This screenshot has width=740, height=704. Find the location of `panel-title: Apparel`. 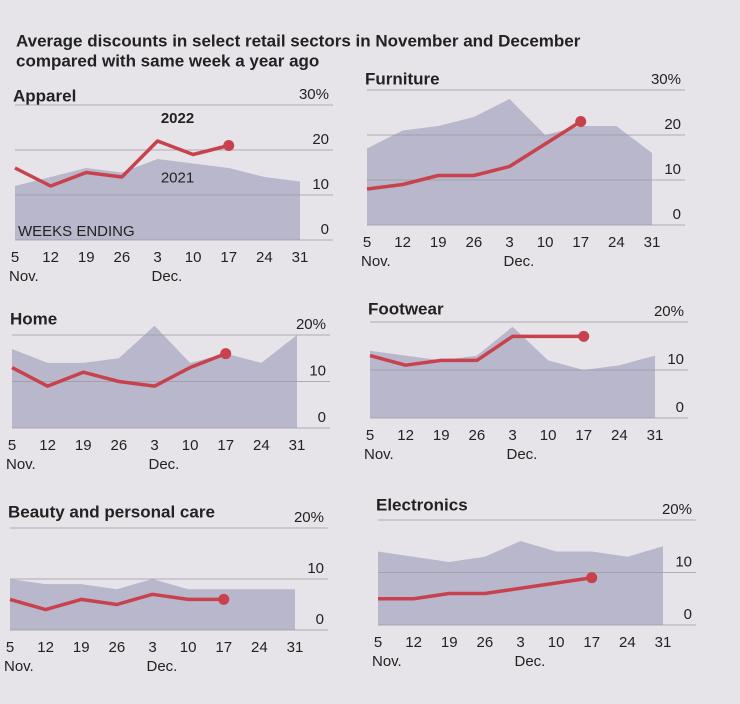

panel-title: Apparel is located at coordinates (44, 95).